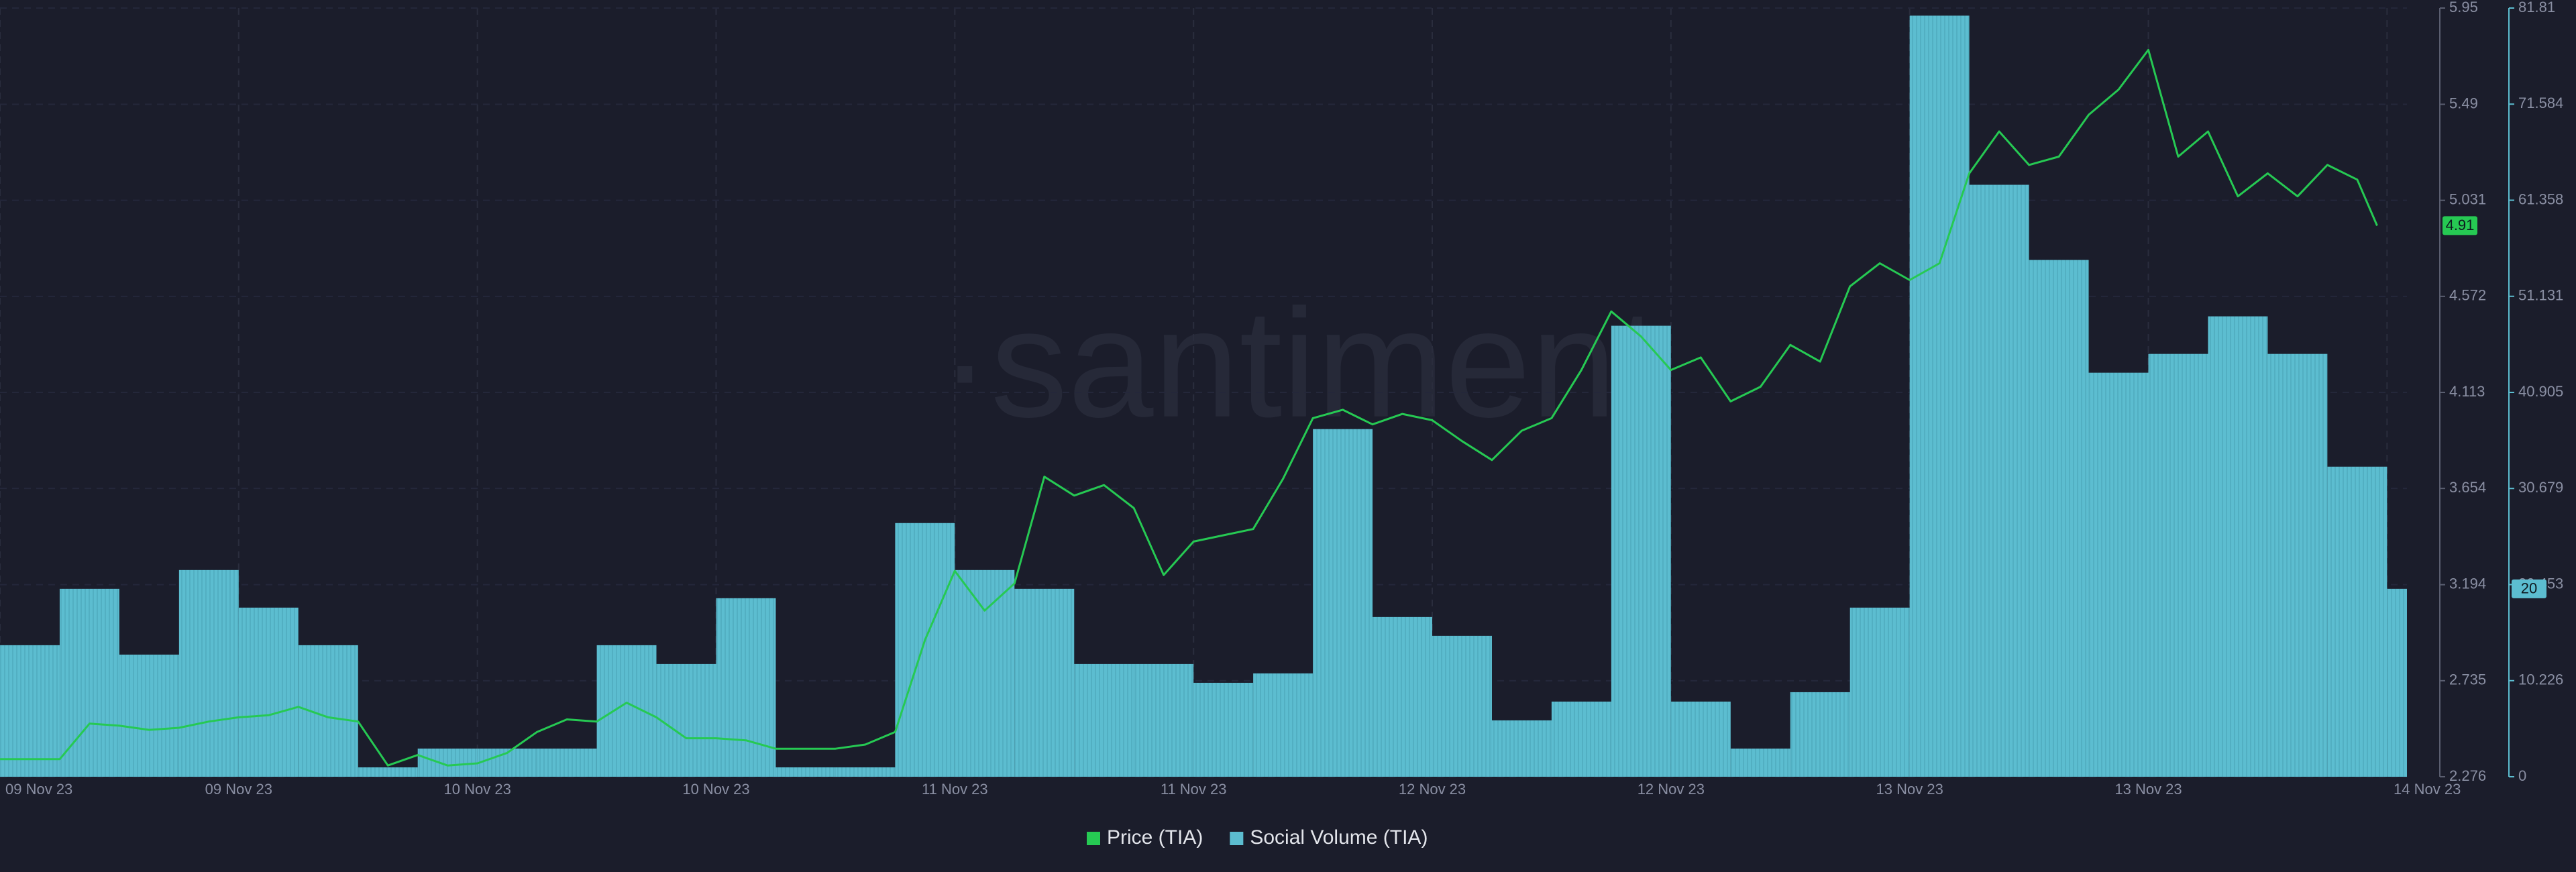 This screenshot has height=872, width=2576. Describe the element at coordinates (2463, 103) in the screenshot. I see `y-tick-label: 5.49` at that location.